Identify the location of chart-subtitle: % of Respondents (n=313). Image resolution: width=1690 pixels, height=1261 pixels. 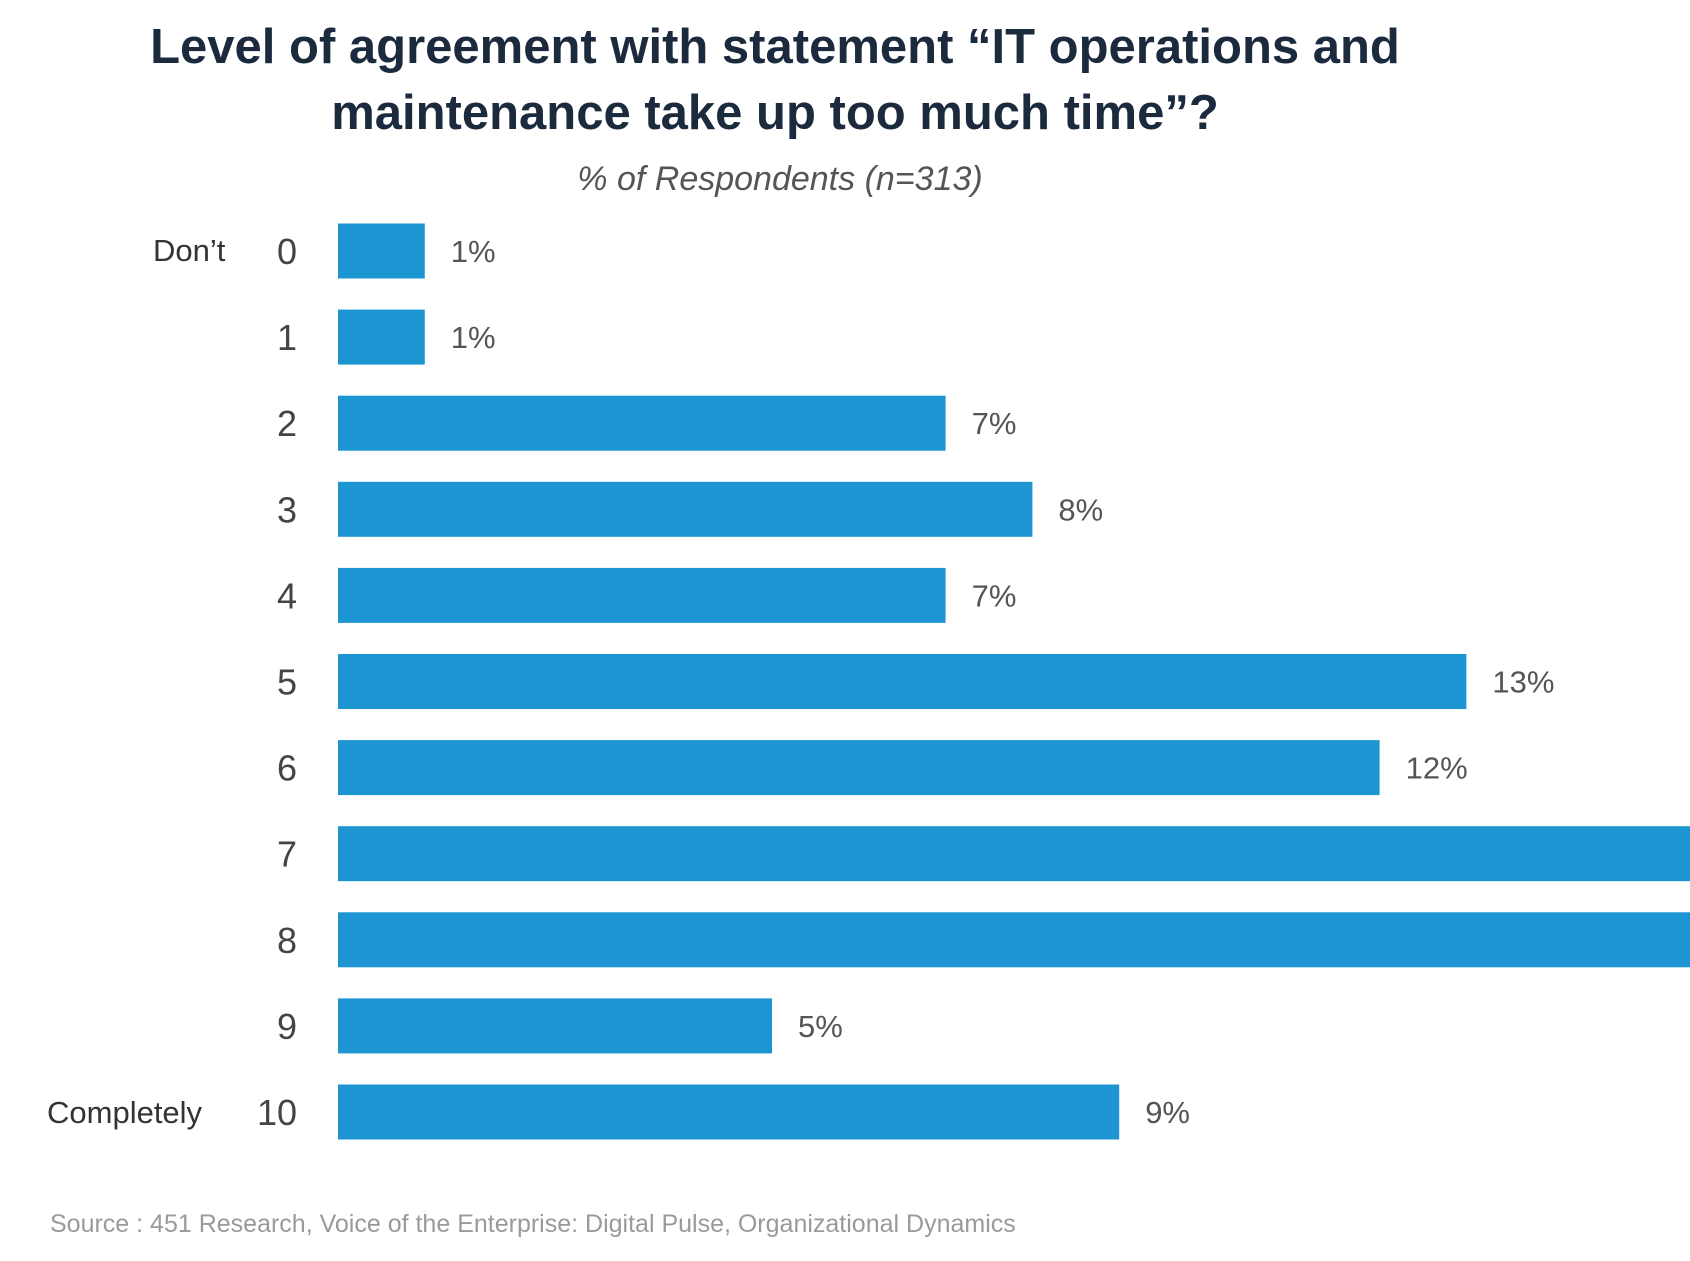
(780, 179).